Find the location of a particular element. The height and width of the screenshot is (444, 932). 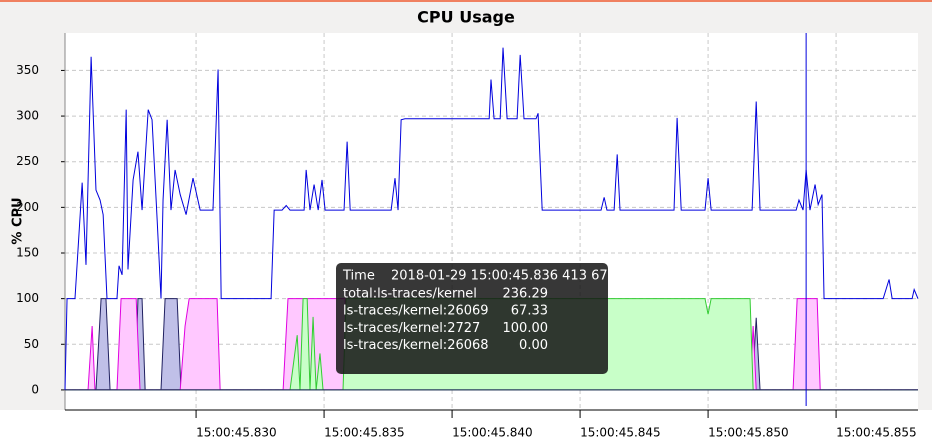

x-tick-label: 15:00:45.830 is located at coordinates (236, 433).